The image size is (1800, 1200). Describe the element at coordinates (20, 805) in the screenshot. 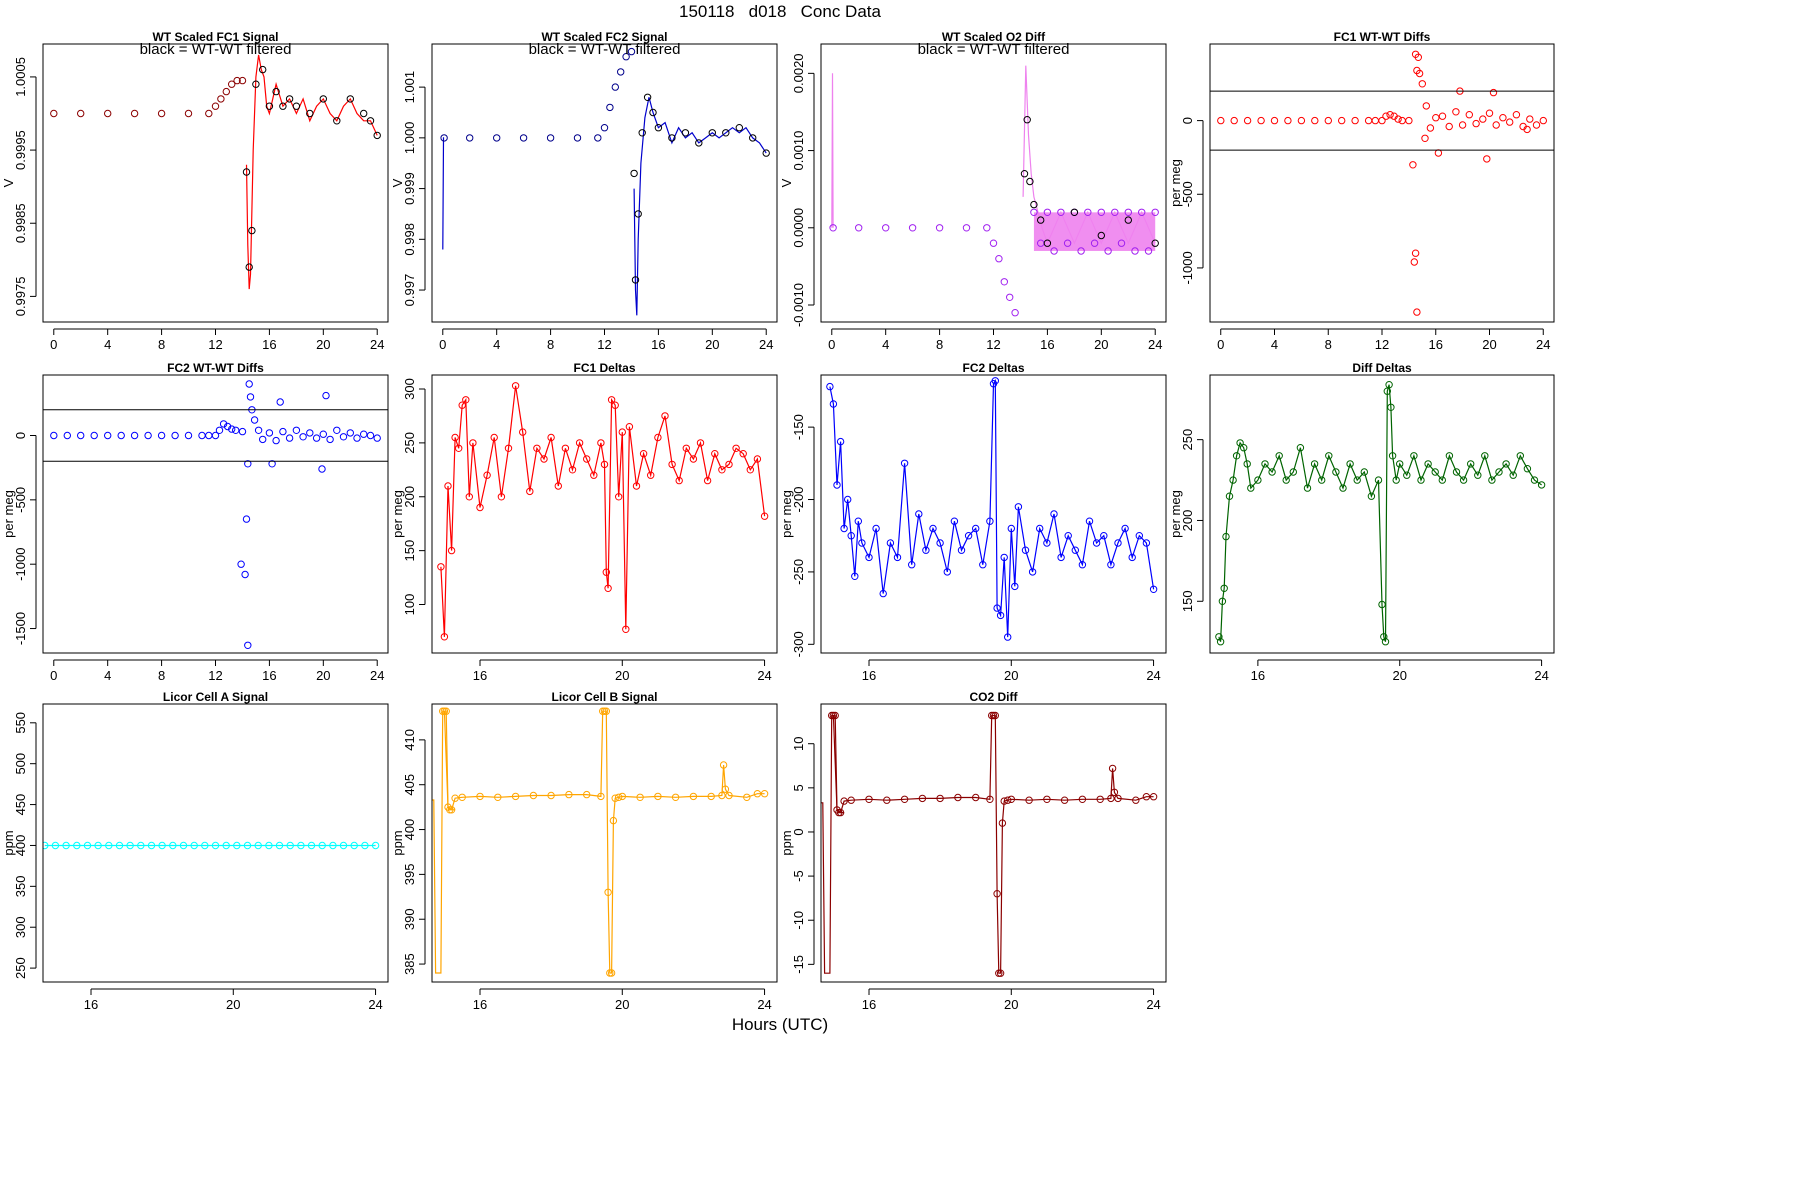

I see `y-tick-label: 450` at that location.